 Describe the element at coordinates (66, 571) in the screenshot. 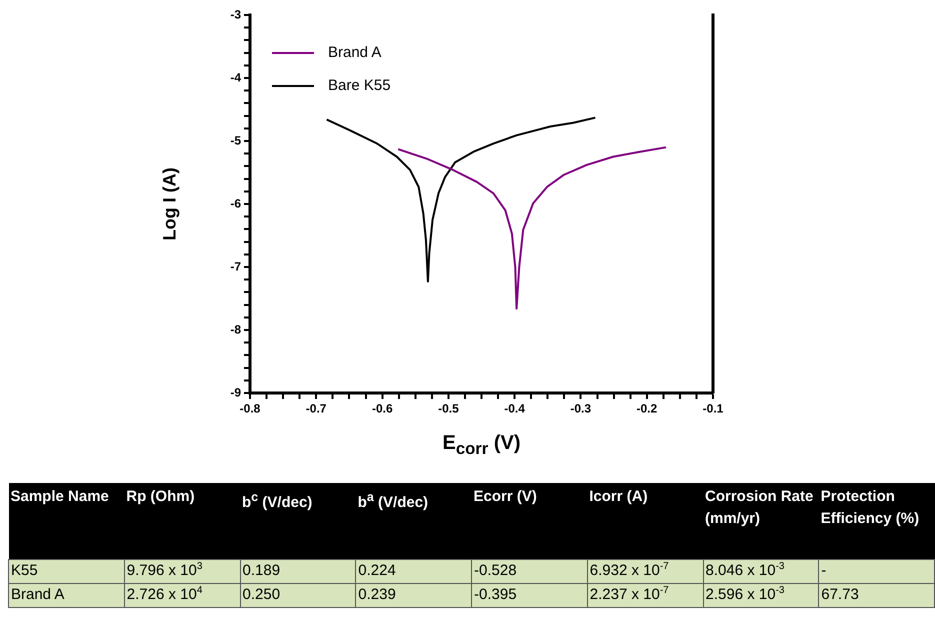

I see `text: K55` at that location.